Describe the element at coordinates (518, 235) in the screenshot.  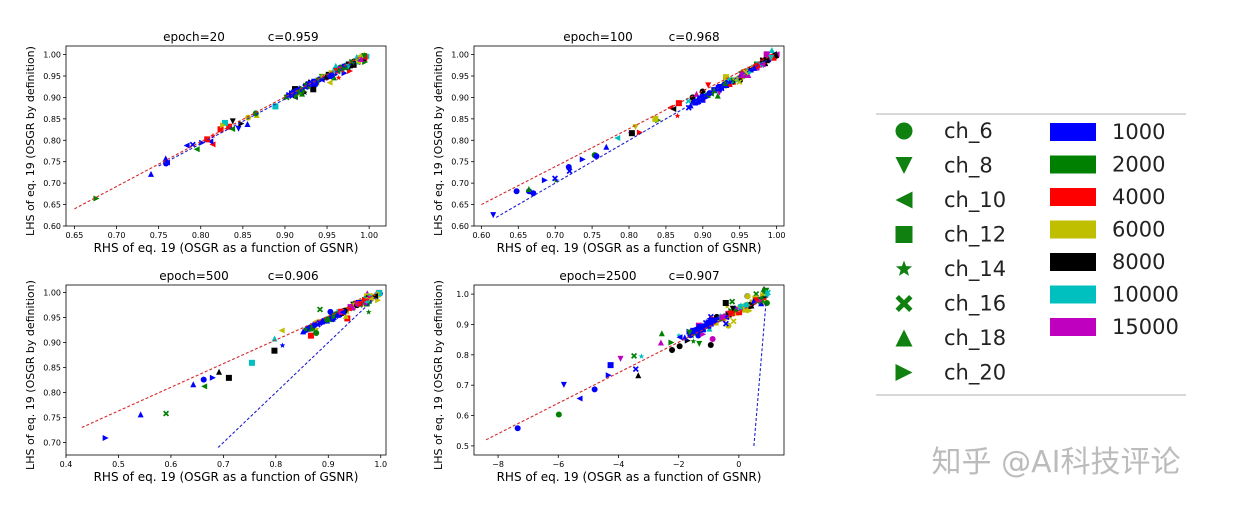
I see `x-tick-label: 0.65` at that location.